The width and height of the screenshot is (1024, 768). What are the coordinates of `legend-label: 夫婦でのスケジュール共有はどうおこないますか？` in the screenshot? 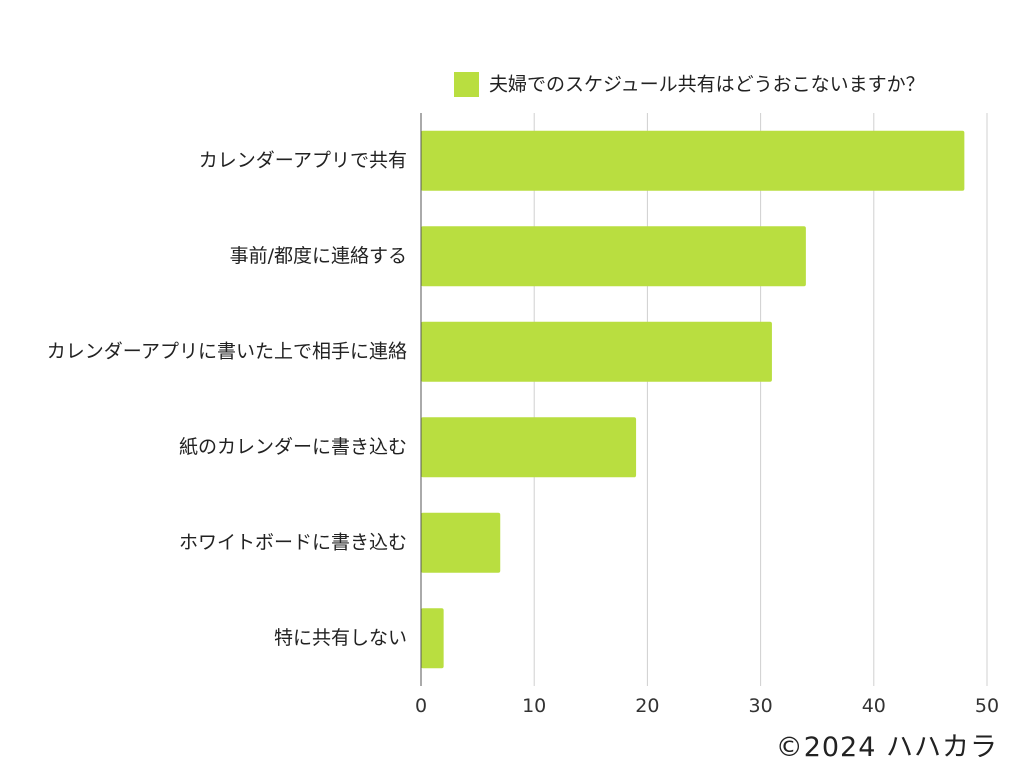 It's located at (707, 85).